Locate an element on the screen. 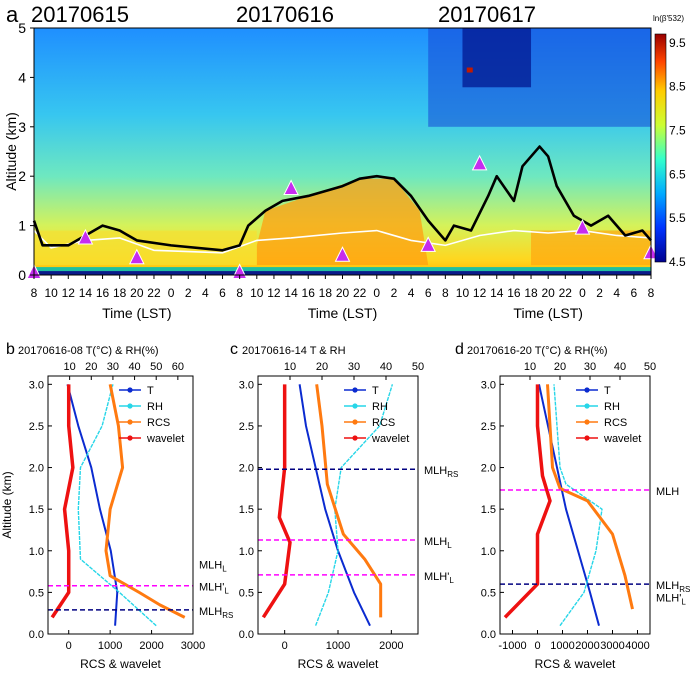 The image size is (700, 680). y-tick-label: 1.0 is located at coordinates (488, 552).